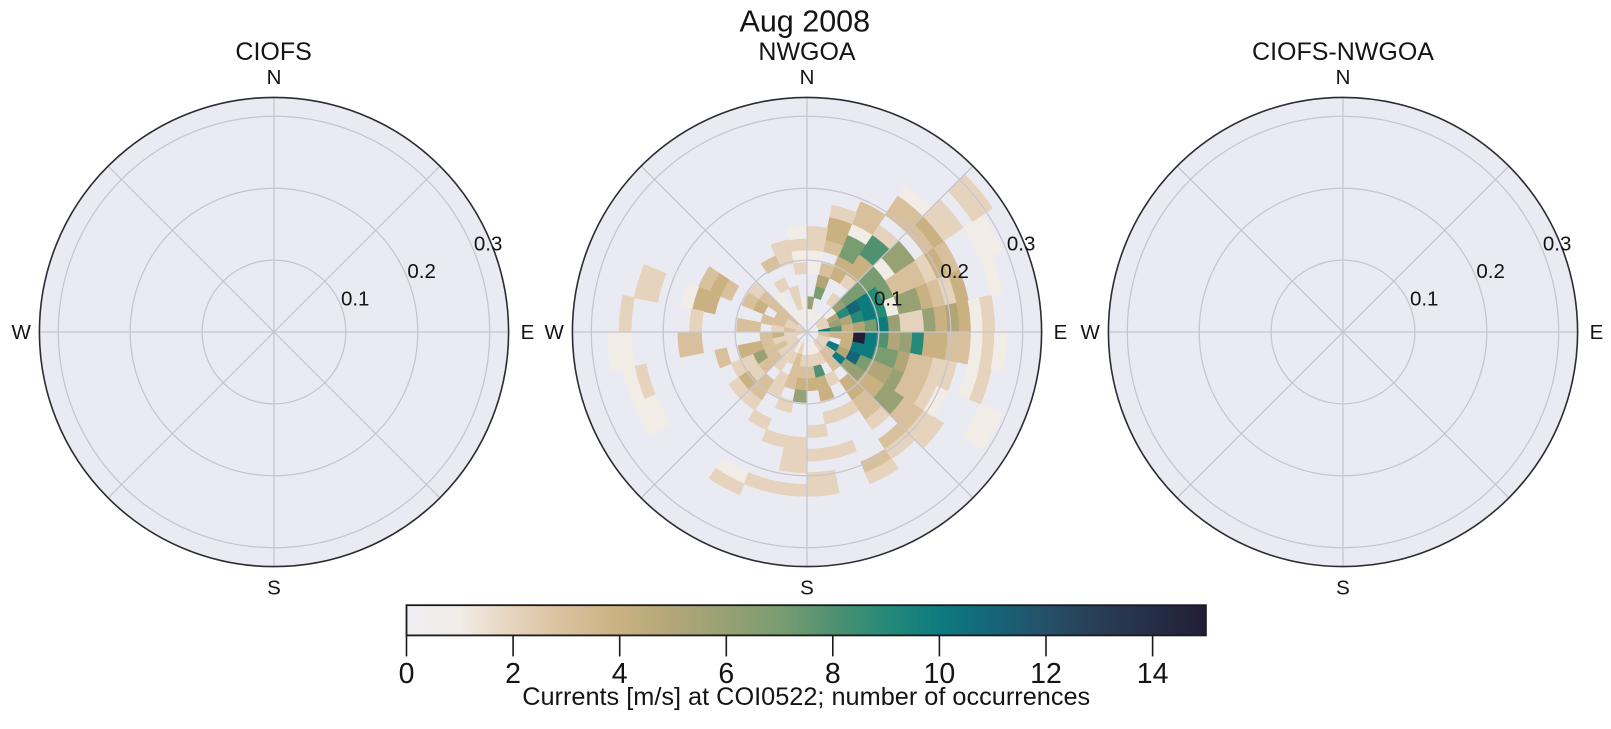 The width and height of the screenshot is (1611, 729). What do you see at coordinates (805, 22) in the screenshot?
I see `svg-text: Aug 2008` at bounding box center [805, 22].